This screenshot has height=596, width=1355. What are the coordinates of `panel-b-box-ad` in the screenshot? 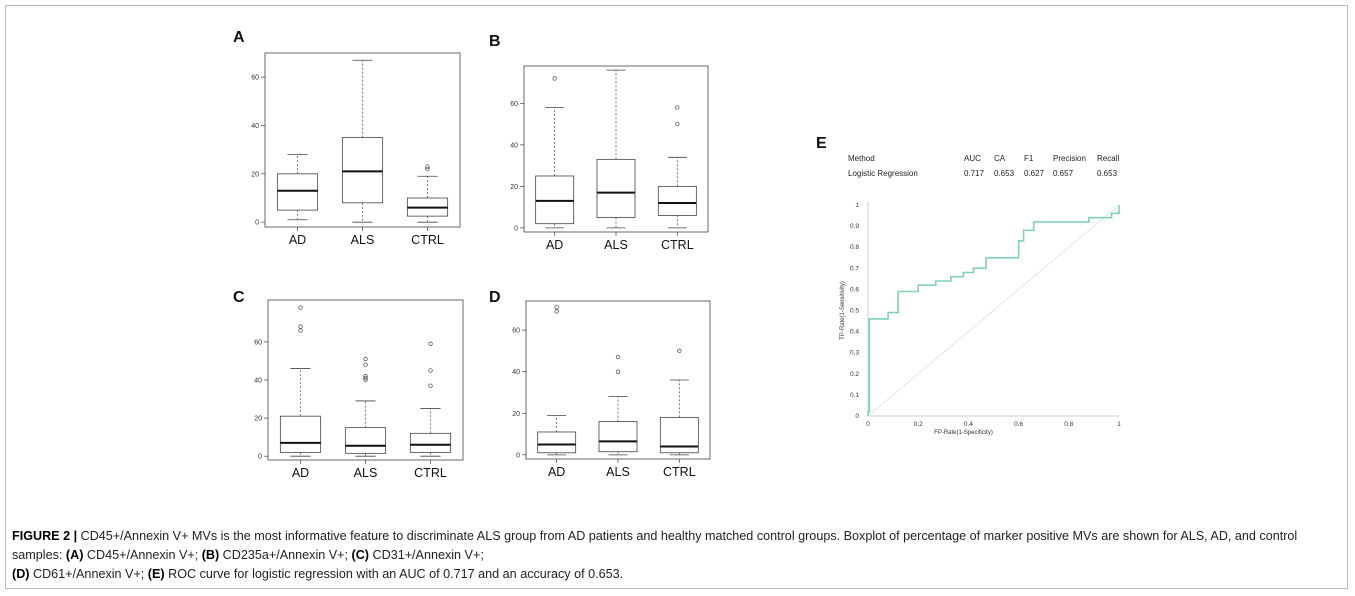 It's located at (555, 200).